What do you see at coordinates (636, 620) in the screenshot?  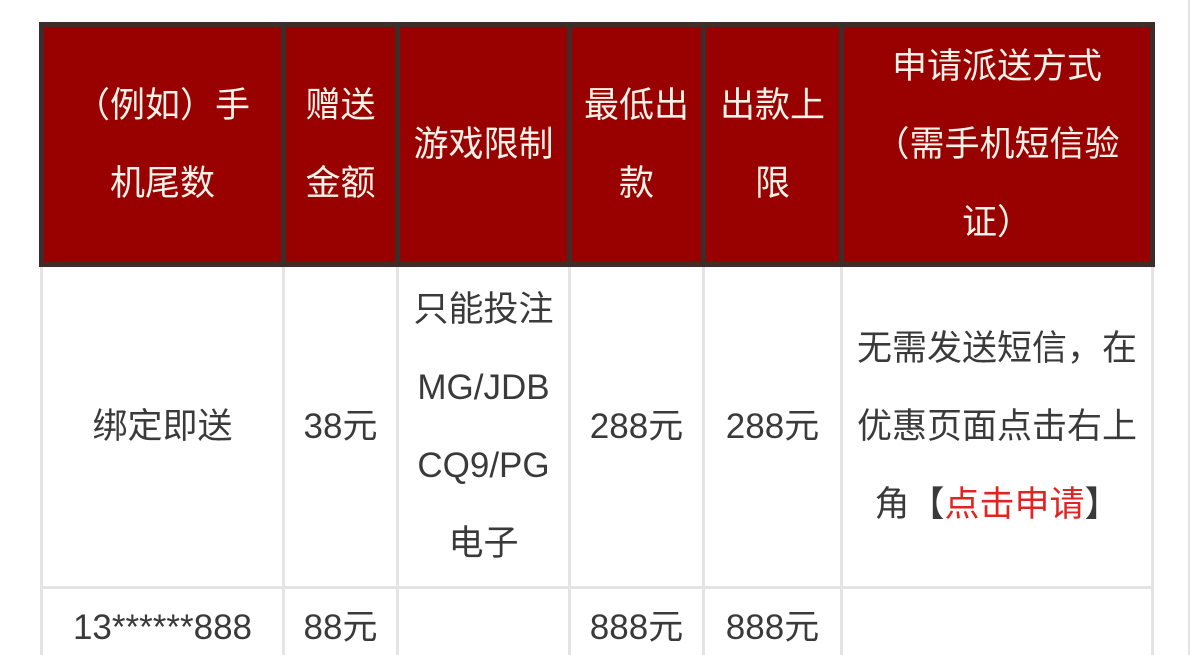 I see `cell-min-withdraw: 888元` at bounding box center [636, 620].